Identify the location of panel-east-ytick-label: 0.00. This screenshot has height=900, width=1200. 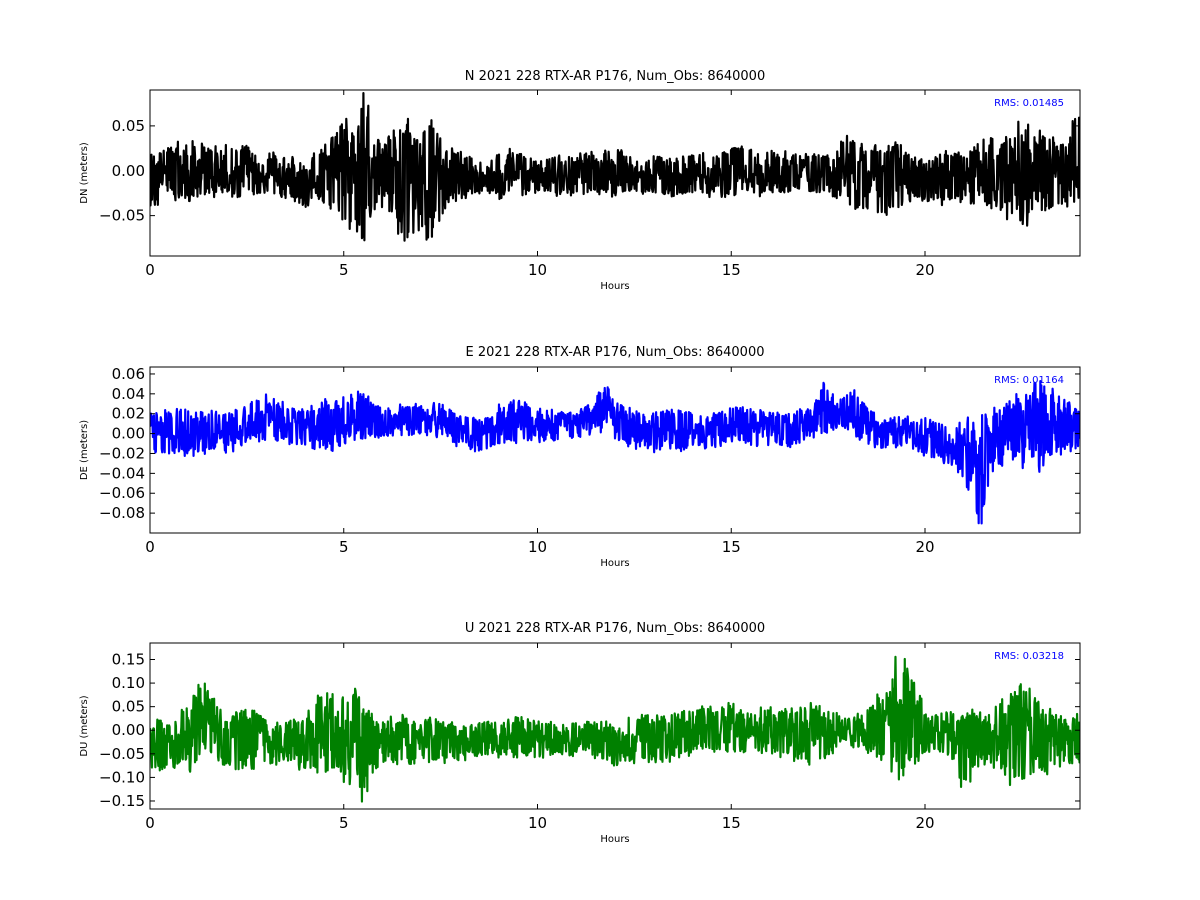
(128, 434).